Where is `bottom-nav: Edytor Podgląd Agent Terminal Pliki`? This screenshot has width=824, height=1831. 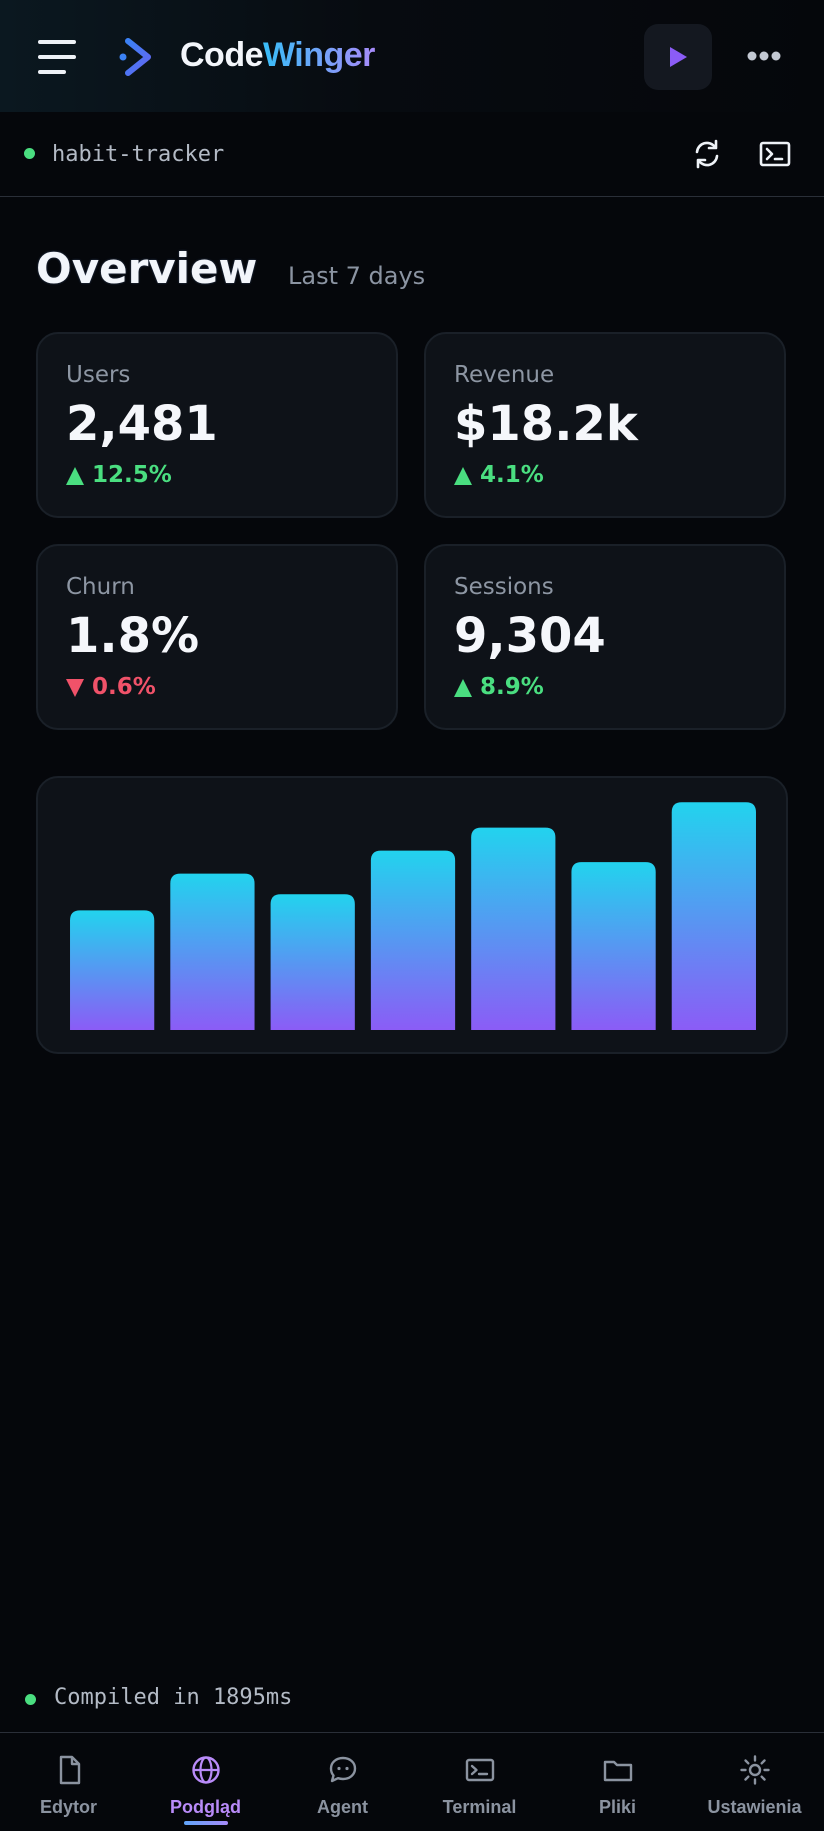 bottom-nav: Edytor Podgląd Agent Terminal Pliki is located at coordinates (412, 1781).